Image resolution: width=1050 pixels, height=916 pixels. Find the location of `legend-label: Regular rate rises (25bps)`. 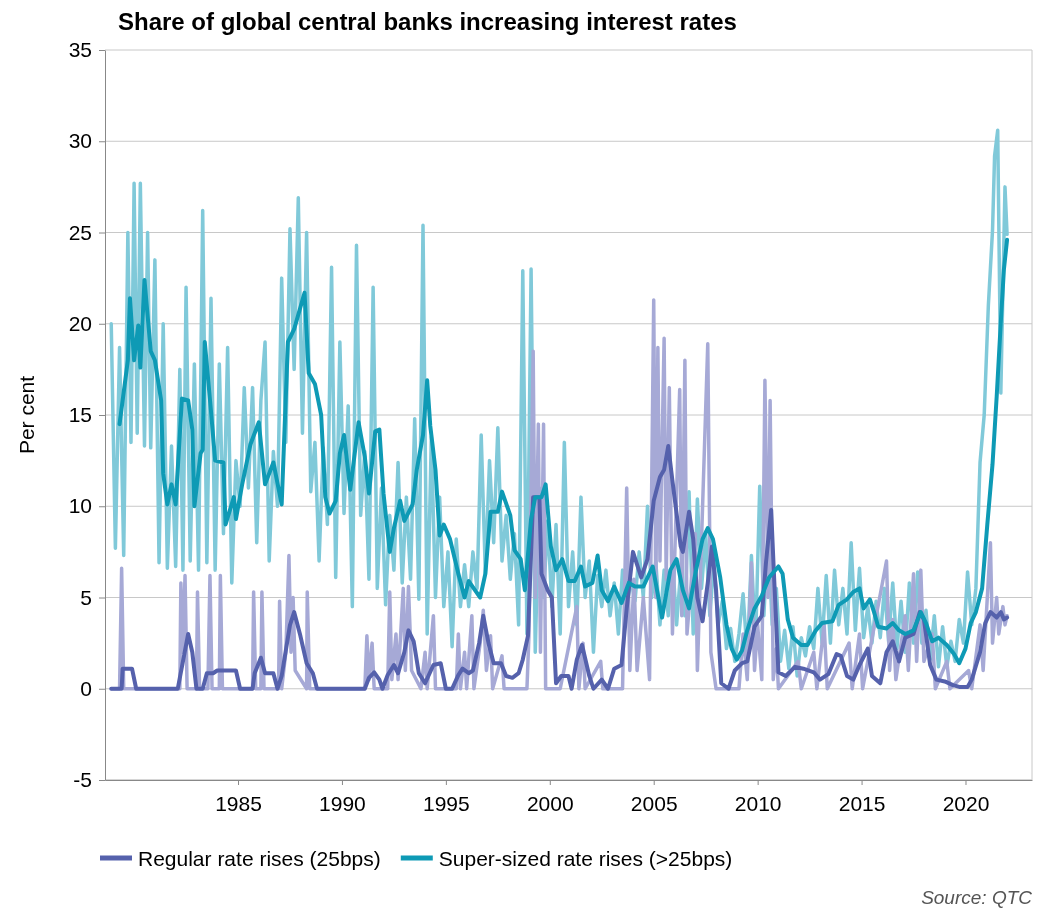

legend-label: Regular rate rises (25bps) is located at coordinates (259, 858).